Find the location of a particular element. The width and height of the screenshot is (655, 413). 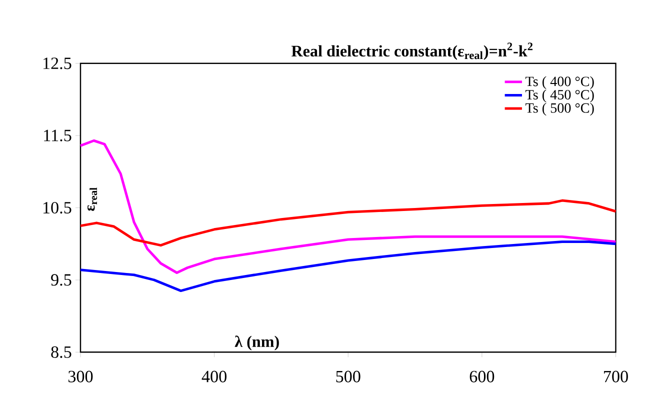

chart-title: Real dielectric constant(ε$_{real}$)=n$^{2}$-k$^{2}$ is located at coordinates (412, 51).